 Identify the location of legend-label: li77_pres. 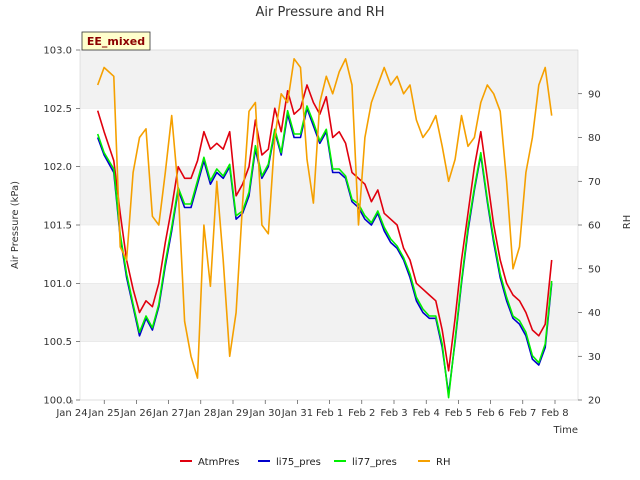
(374, 462).